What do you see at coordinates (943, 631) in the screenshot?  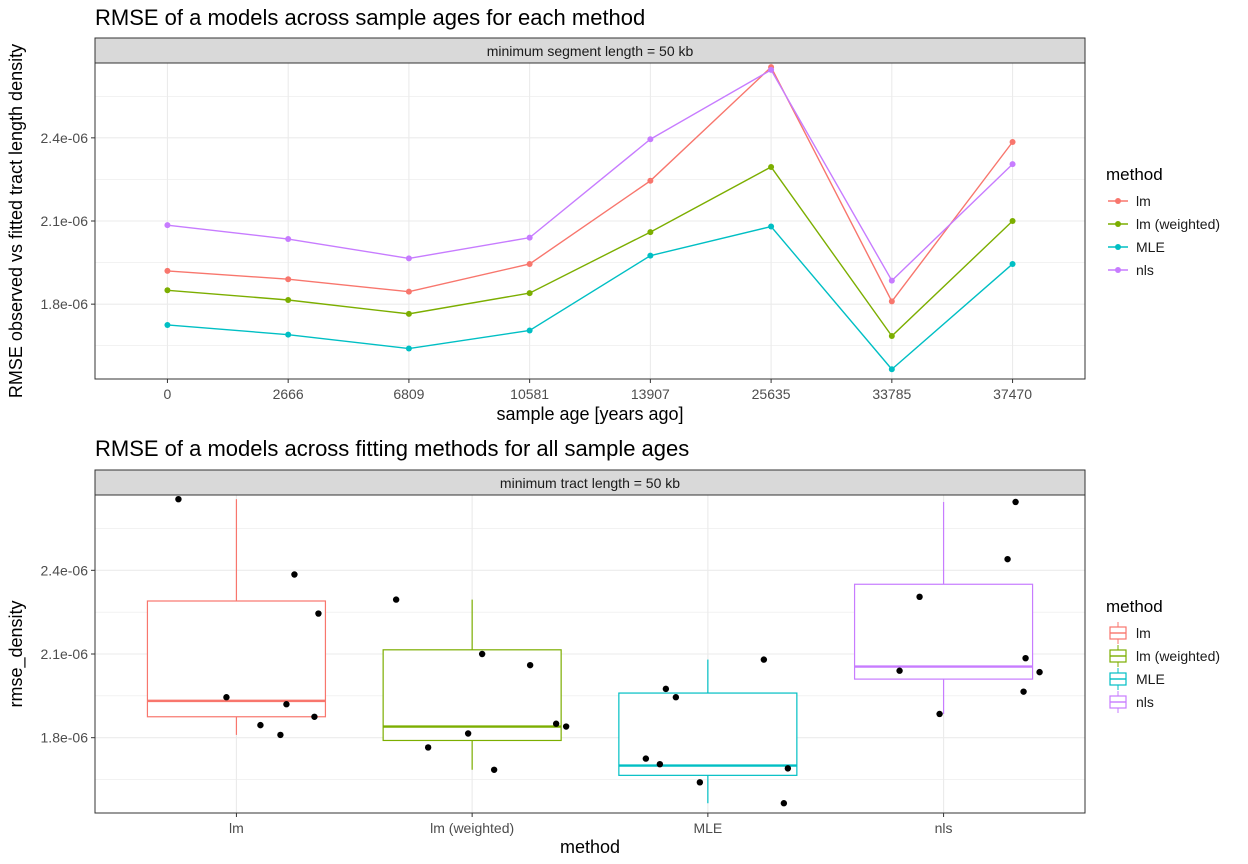 I see `box` at bounding box center [943, 631].